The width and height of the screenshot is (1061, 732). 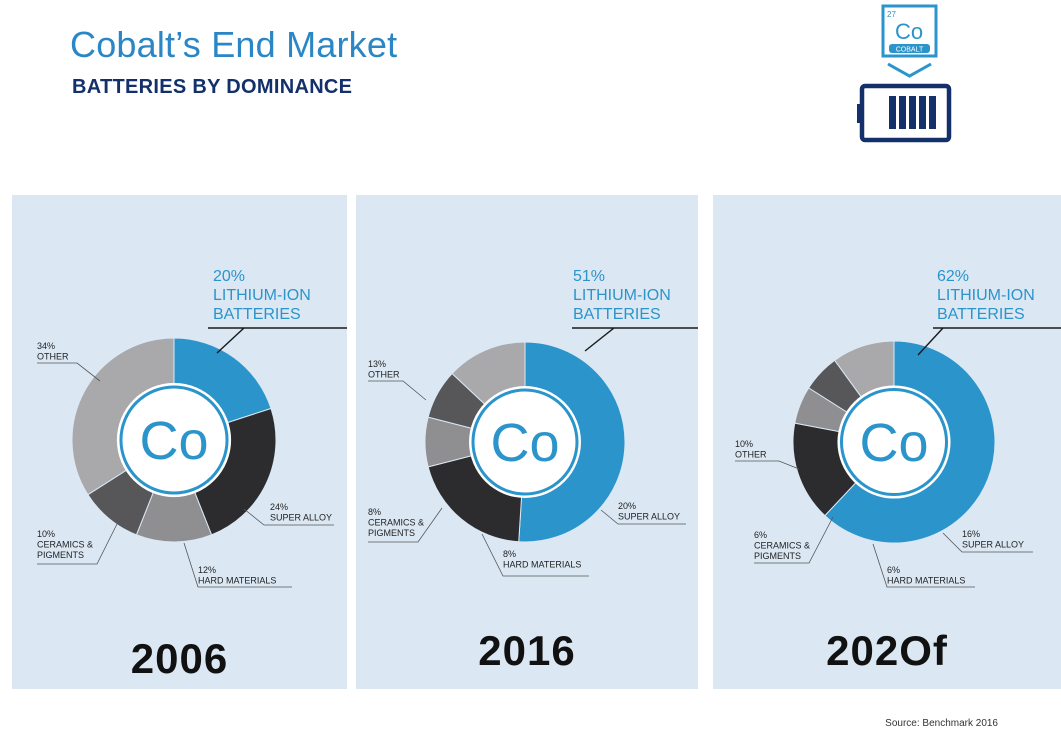 I want to click on data-label-other: 10% OTHER, so click(x=751, y=449).